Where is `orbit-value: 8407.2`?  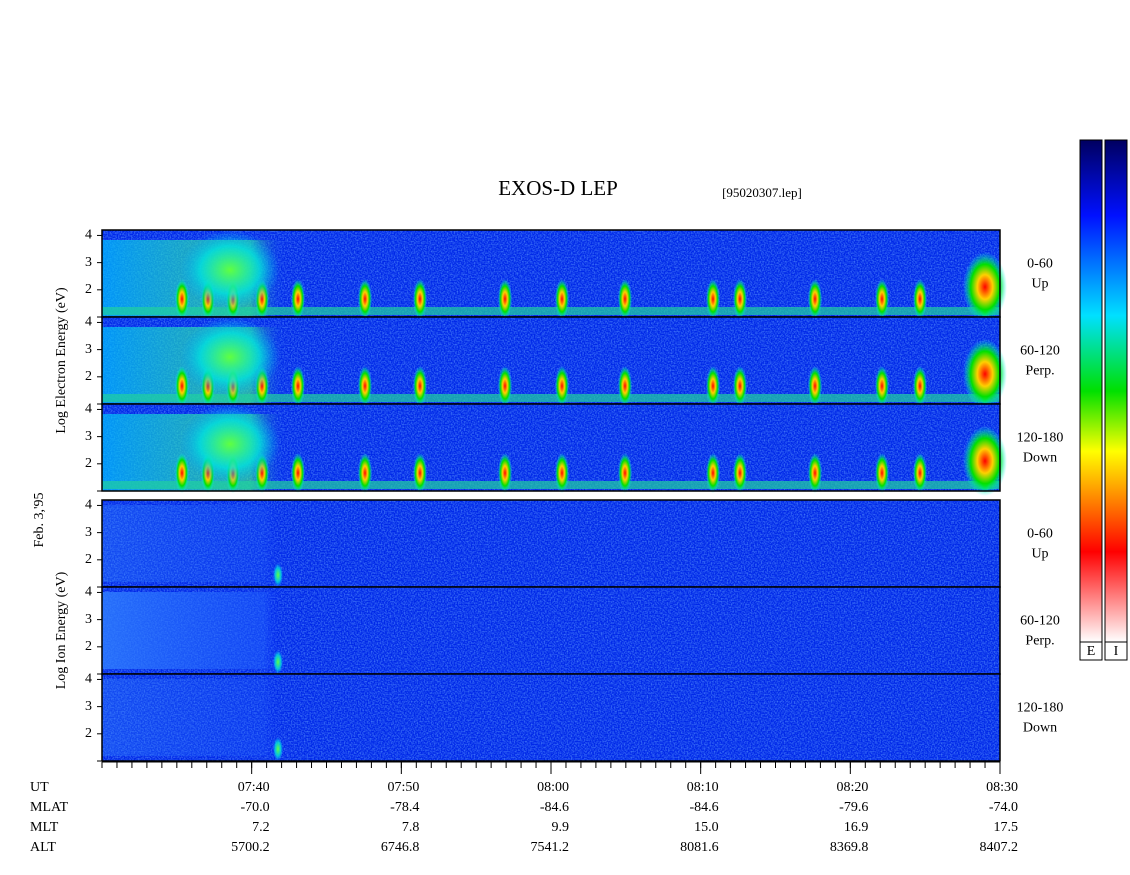 orbit-value: 8407.2 is located at coordinates (999, 847).